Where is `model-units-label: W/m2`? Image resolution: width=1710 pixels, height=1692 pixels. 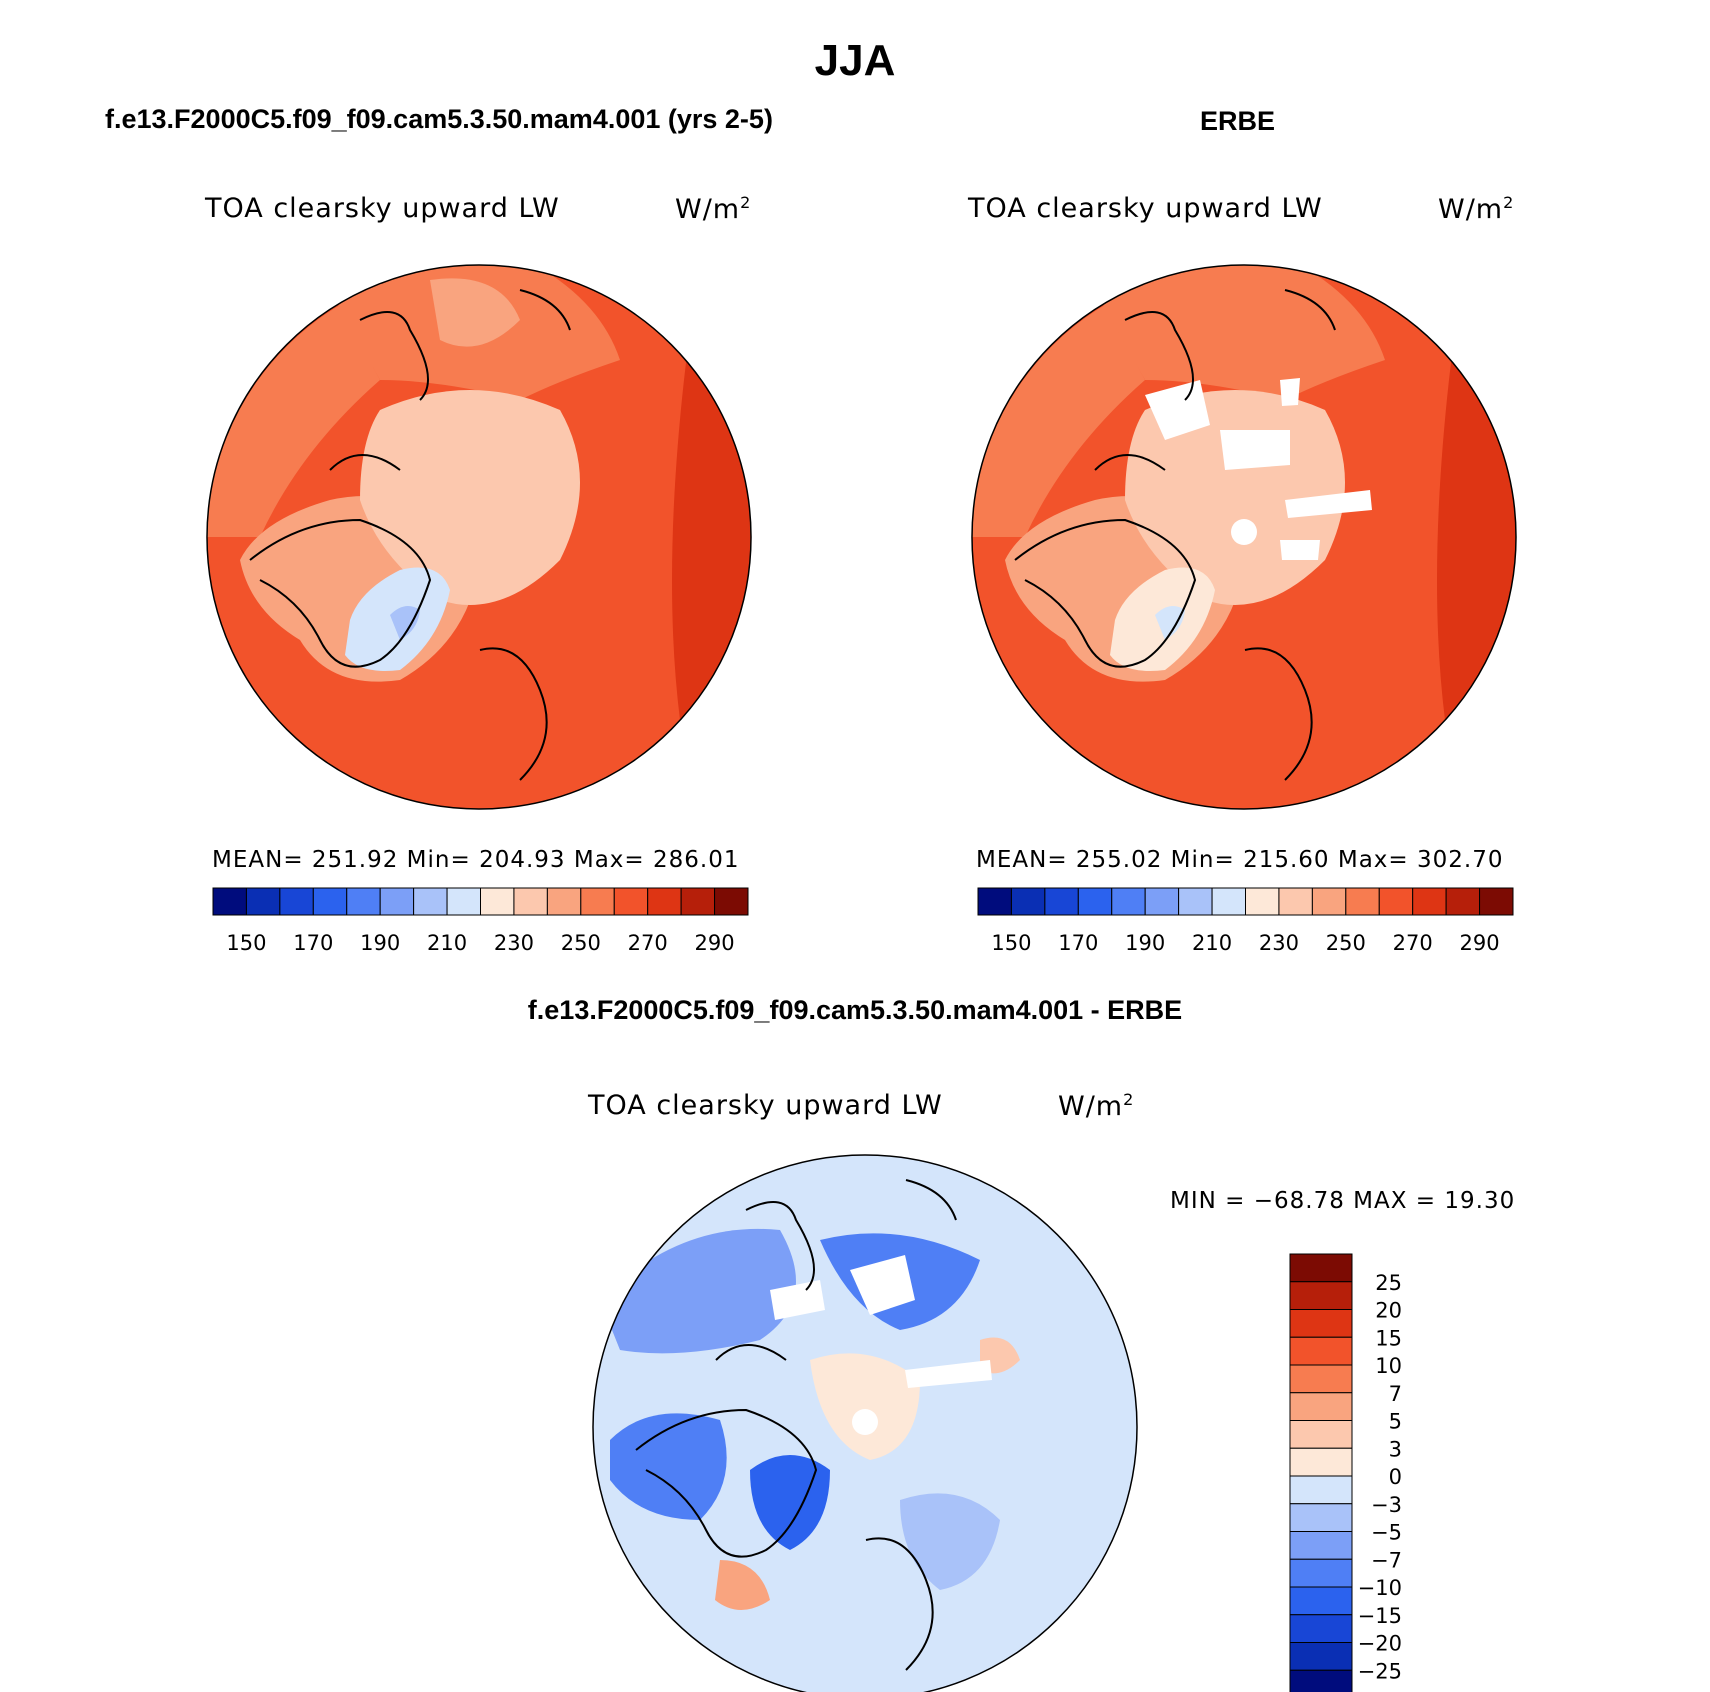
model-units-label: W/m2 is located at coordinates (713, 209).